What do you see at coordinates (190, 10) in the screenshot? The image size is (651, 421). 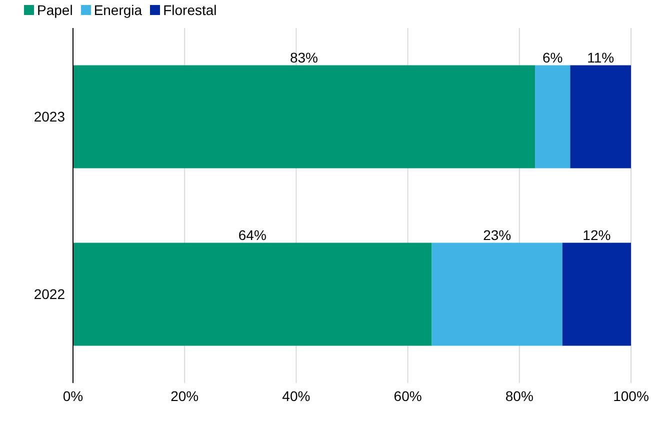 I see `legend-label: Florestal` at bounding box center [190, 10].